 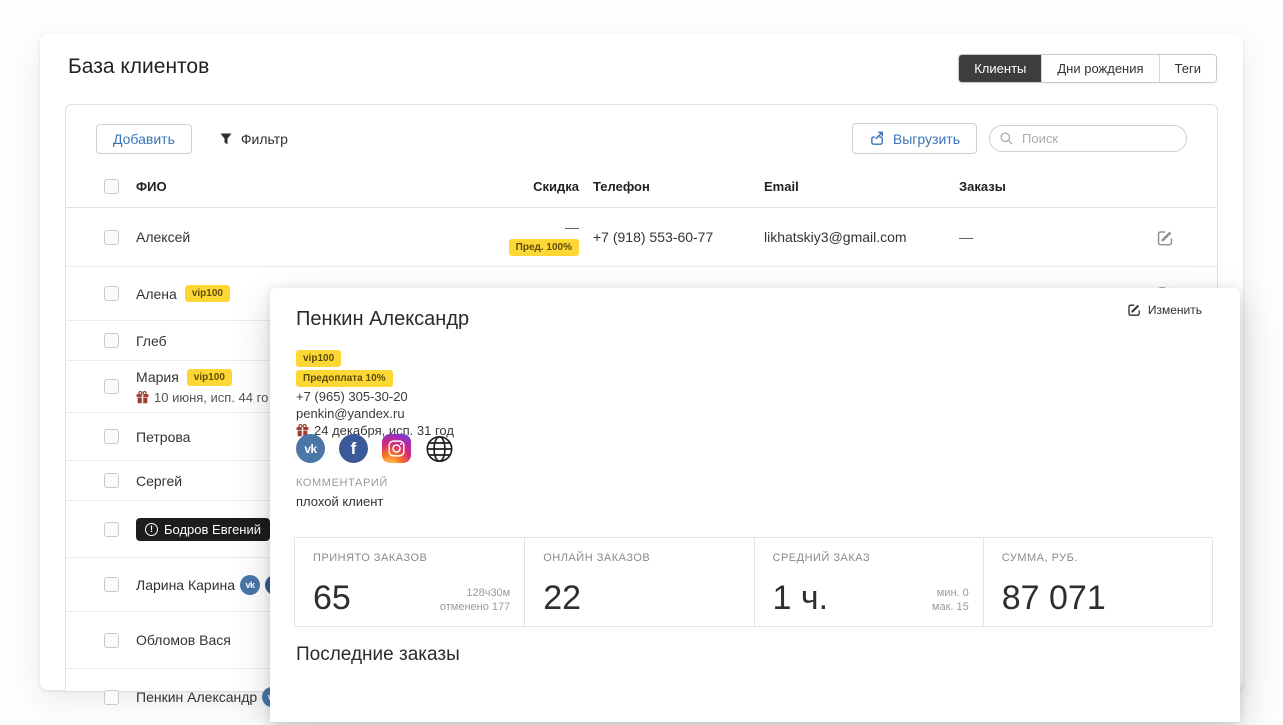 I want to click on website-globe-icon, so click(x=439, y=448).